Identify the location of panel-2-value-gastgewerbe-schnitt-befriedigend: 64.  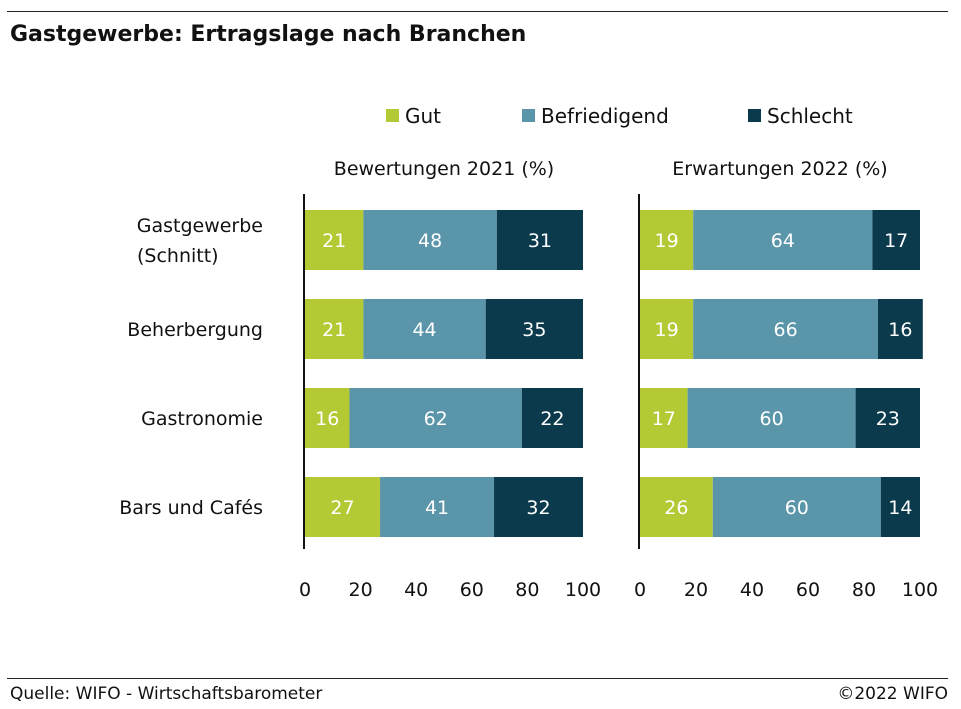
(783, 241).